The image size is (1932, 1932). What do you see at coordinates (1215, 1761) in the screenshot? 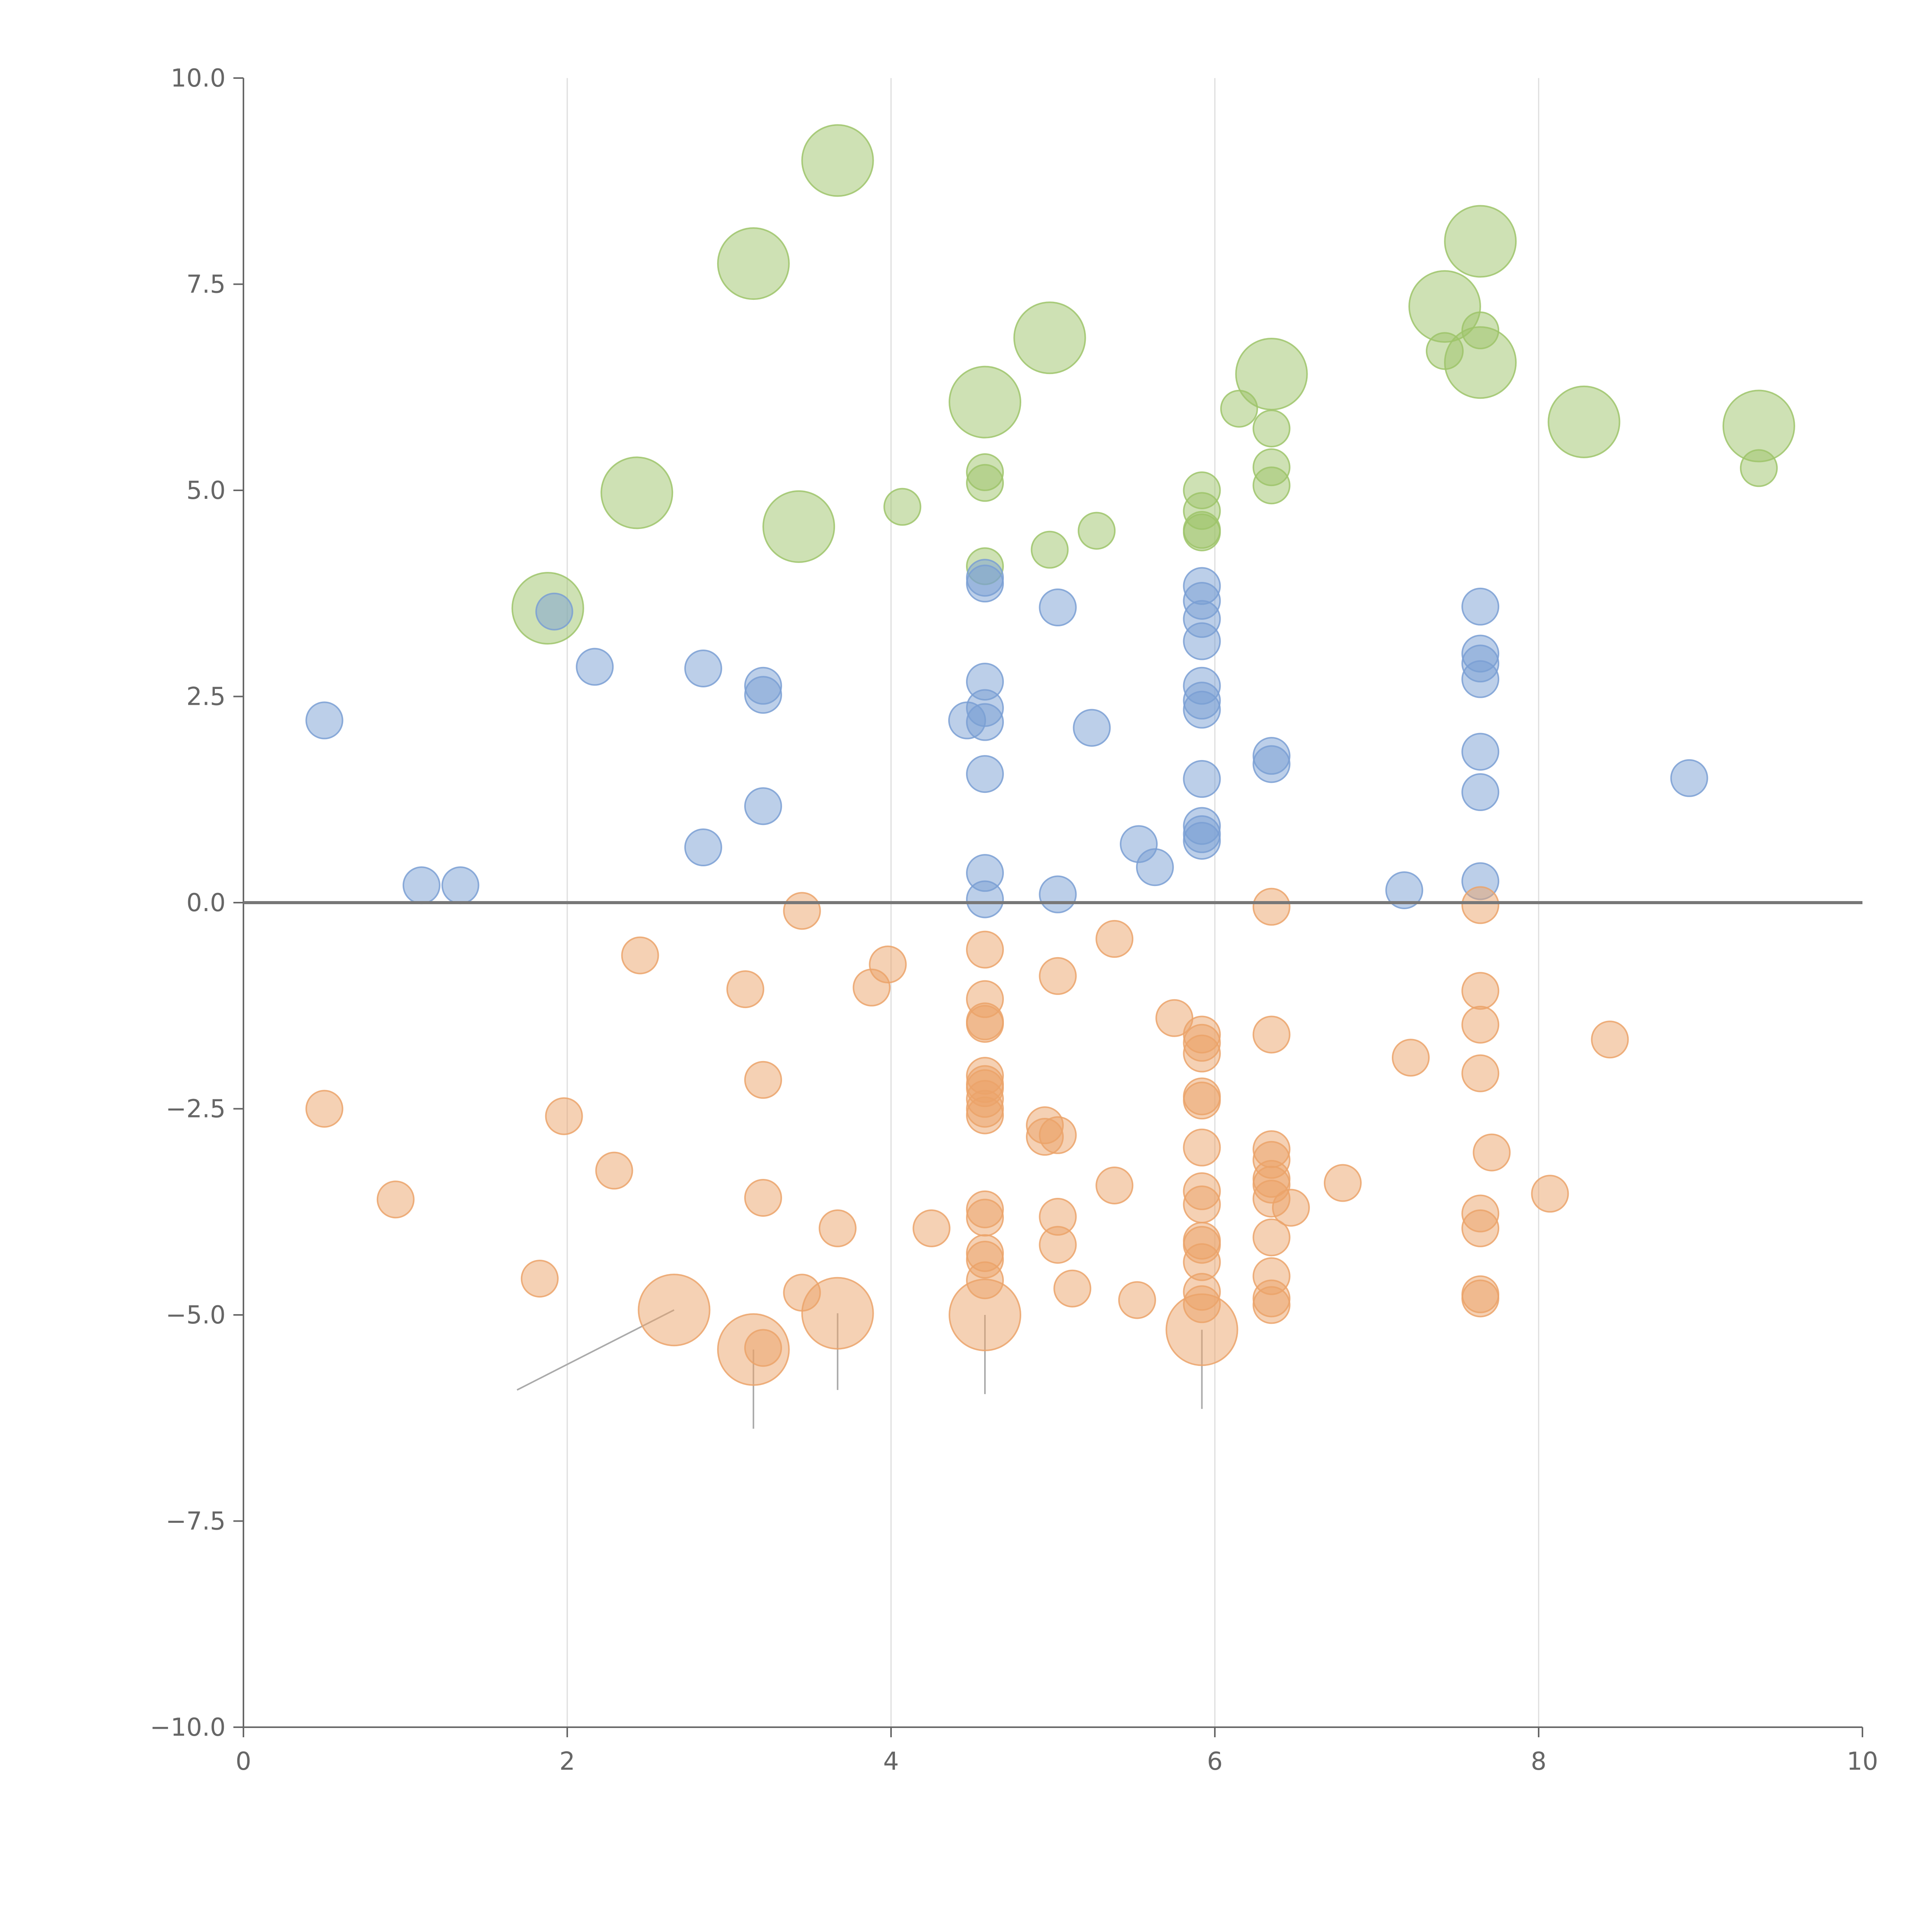
I see `x-tick-label-3: 6` at bounding box center [1215, 1761].